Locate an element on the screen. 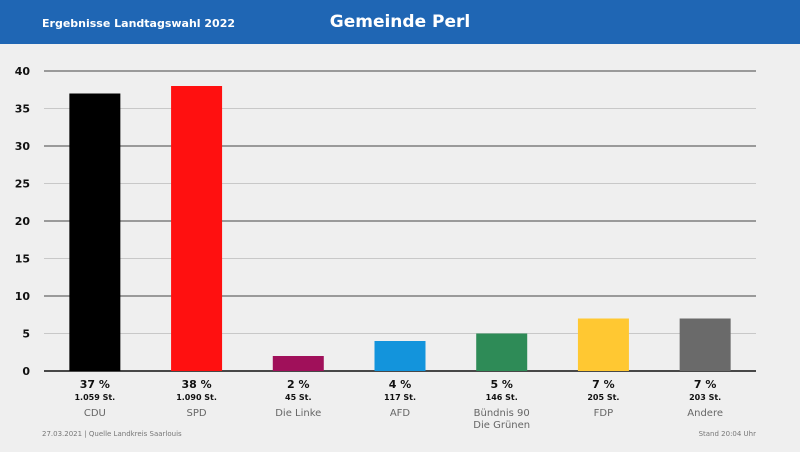 The image size is (800, 452). x-tick-label: CDU is located at coordinates (95, 413).